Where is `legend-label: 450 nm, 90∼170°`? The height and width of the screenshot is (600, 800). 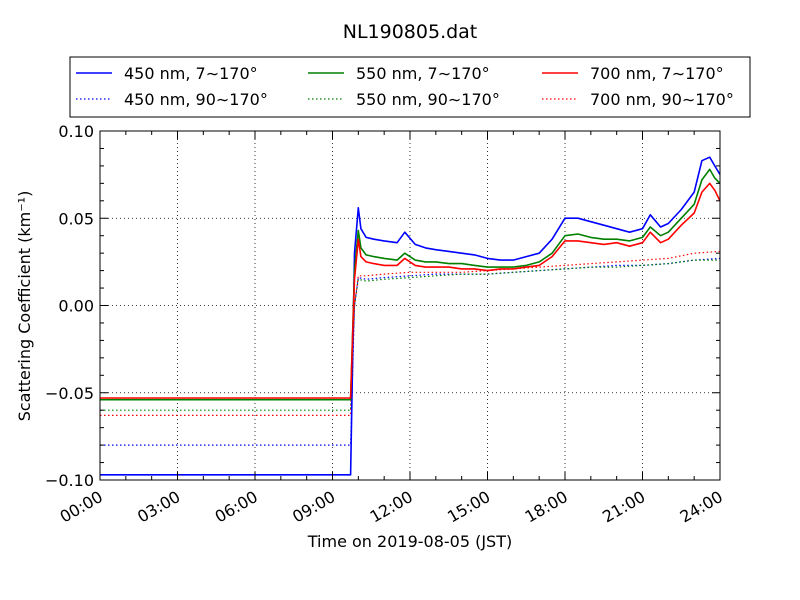 legend-label: 450 nm, 90∼170° is located at coordinates (196, 99).